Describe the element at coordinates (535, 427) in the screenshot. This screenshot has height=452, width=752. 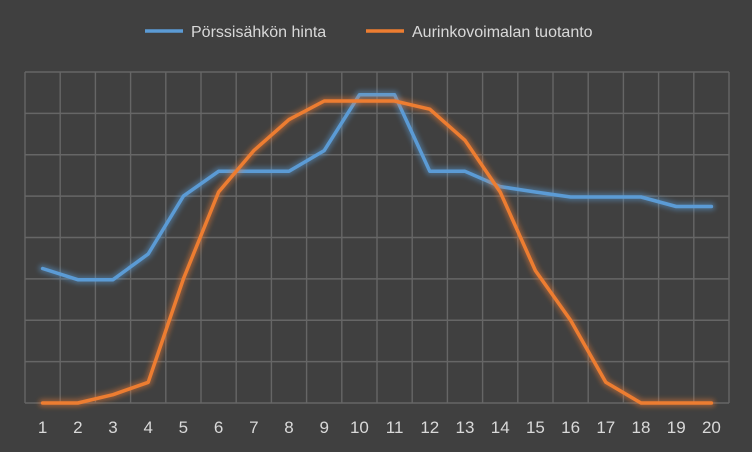
I see `x-tick-label: 15` at that location.